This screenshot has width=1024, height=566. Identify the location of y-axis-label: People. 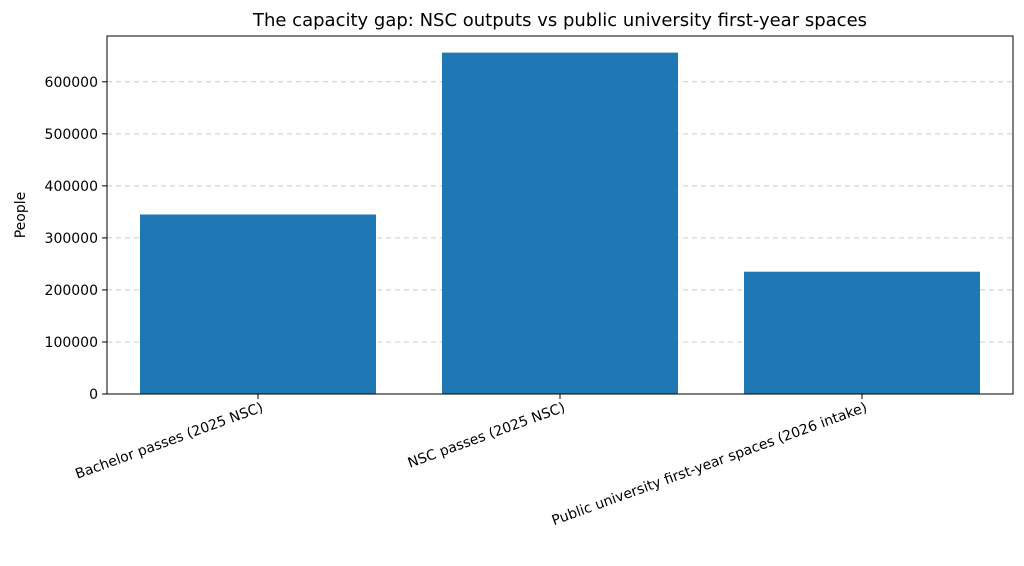
(21, 215).